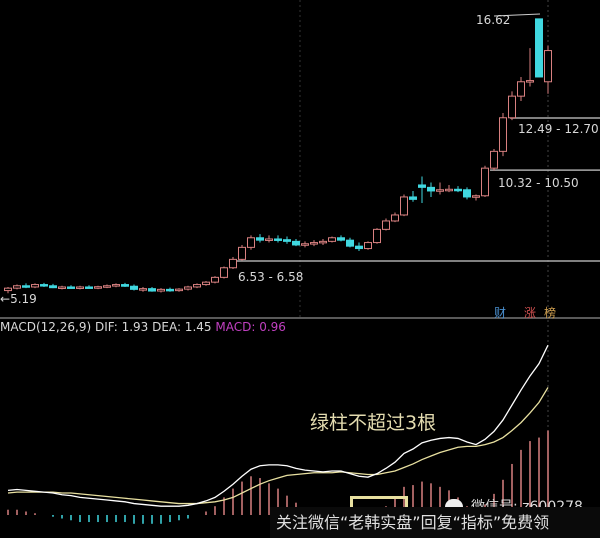 This screenshot has height=538, width=600. What do you see at coordinates (250, 327) in the screenshot?
I see `macd-value: MACD: 0.96` at bounding box center [250, 327].